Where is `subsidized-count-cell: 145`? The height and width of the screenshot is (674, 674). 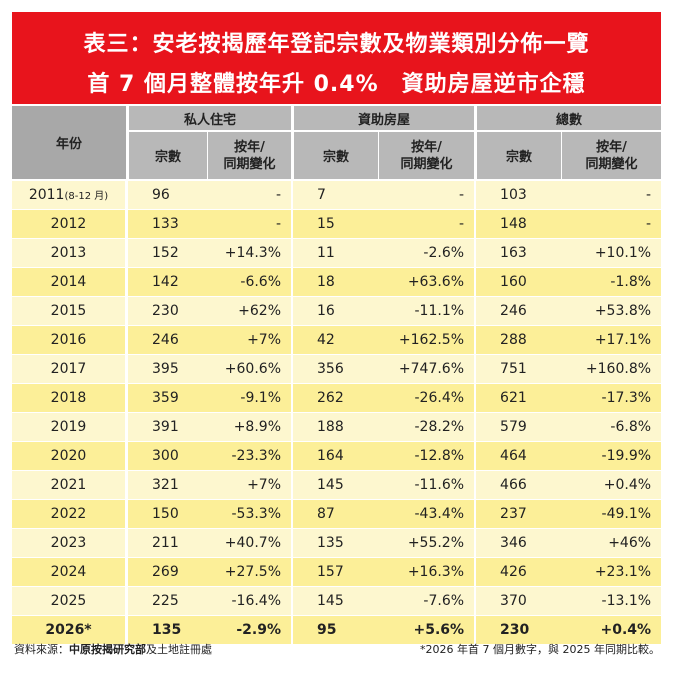 subsidized-count-cell: 145 is located at coordinates (335, 485).